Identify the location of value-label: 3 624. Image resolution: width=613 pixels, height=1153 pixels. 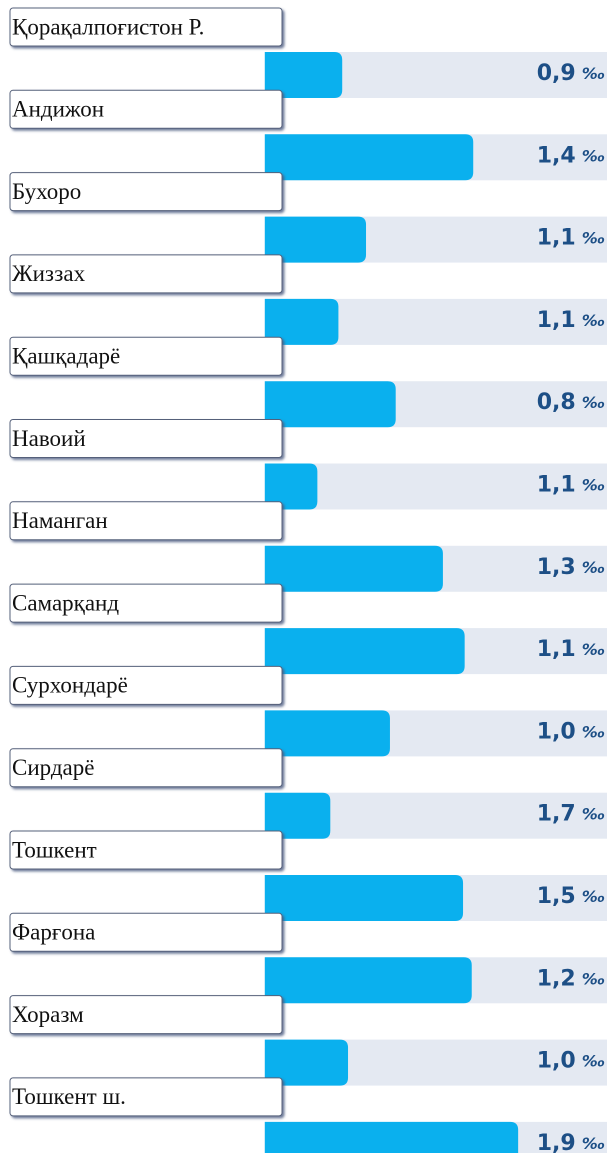
(64, 155).